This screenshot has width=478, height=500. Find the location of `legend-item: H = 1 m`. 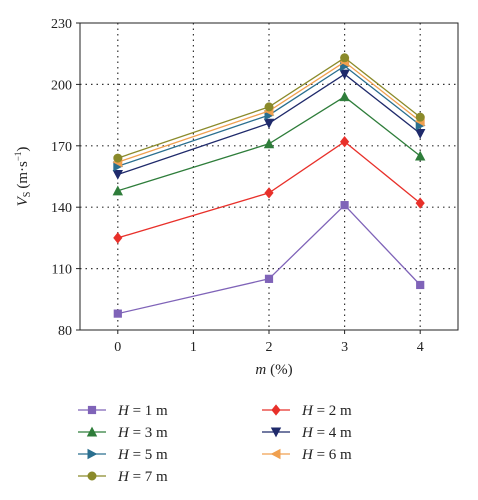

legend-item: H = 1 m is located at coordinates (123, 411).